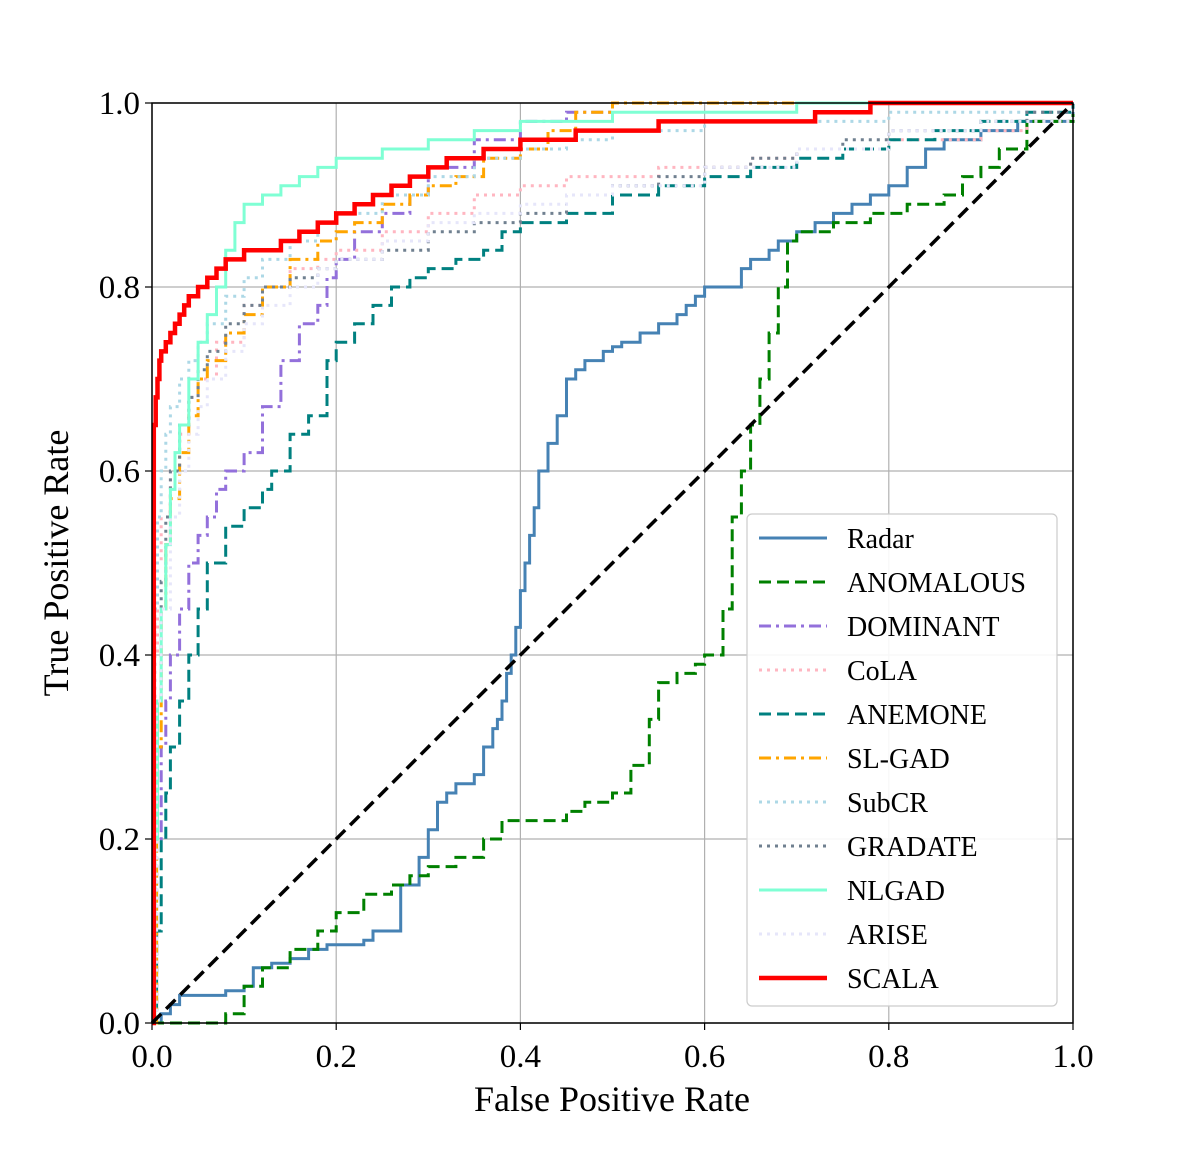 The image size is (1196, 1155). I want to click on x-tick-label: 0.6, so click(704, 1057).